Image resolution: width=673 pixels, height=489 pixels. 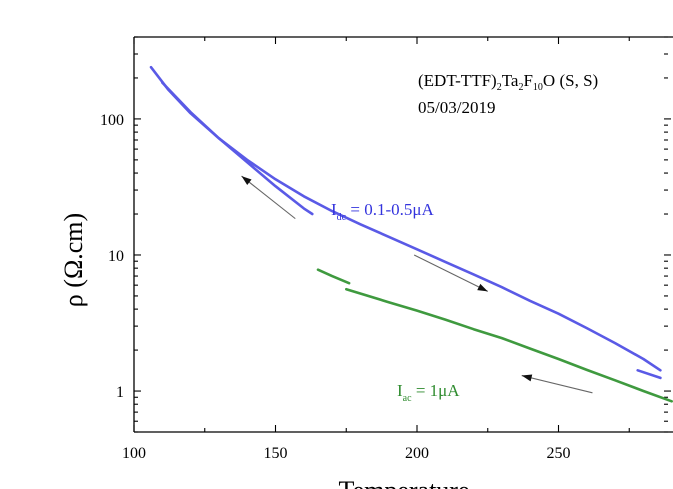 I want to click on y-tick-label: 10, so click(x=116, y=256).